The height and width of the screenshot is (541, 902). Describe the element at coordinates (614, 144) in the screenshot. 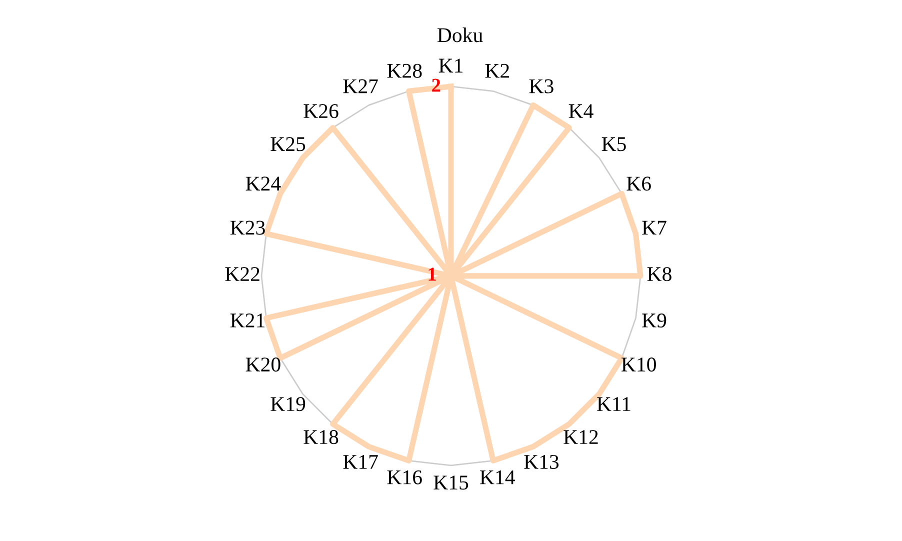

I see `spoke-label: K5` at that location.